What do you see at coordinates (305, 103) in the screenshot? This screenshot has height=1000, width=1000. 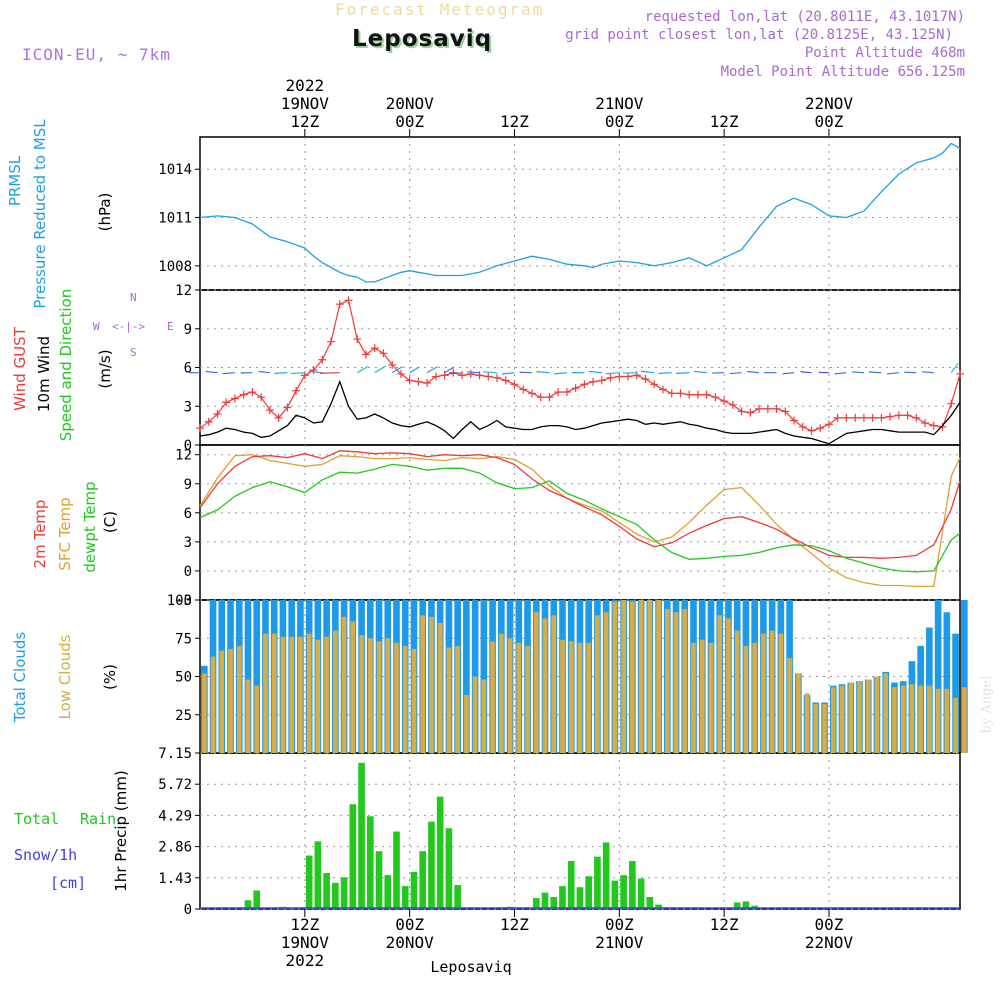 I see `top-day-label: 19NOV` at bounding box center [305, 103].